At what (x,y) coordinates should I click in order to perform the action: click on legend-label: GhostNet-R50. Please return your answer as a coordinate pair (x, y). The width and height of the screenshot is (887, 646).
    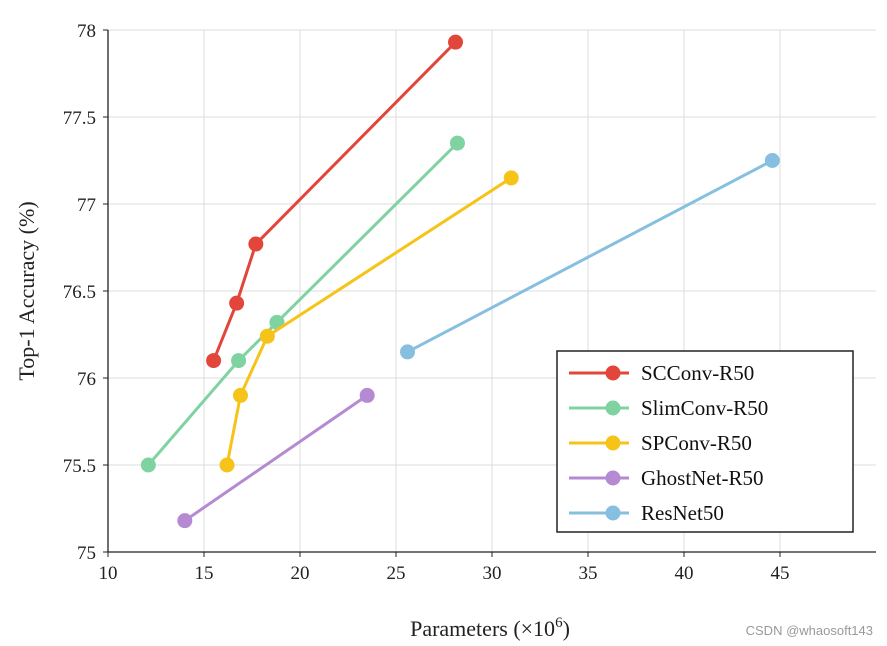
    Looking at the image, I should click on (702, 478).